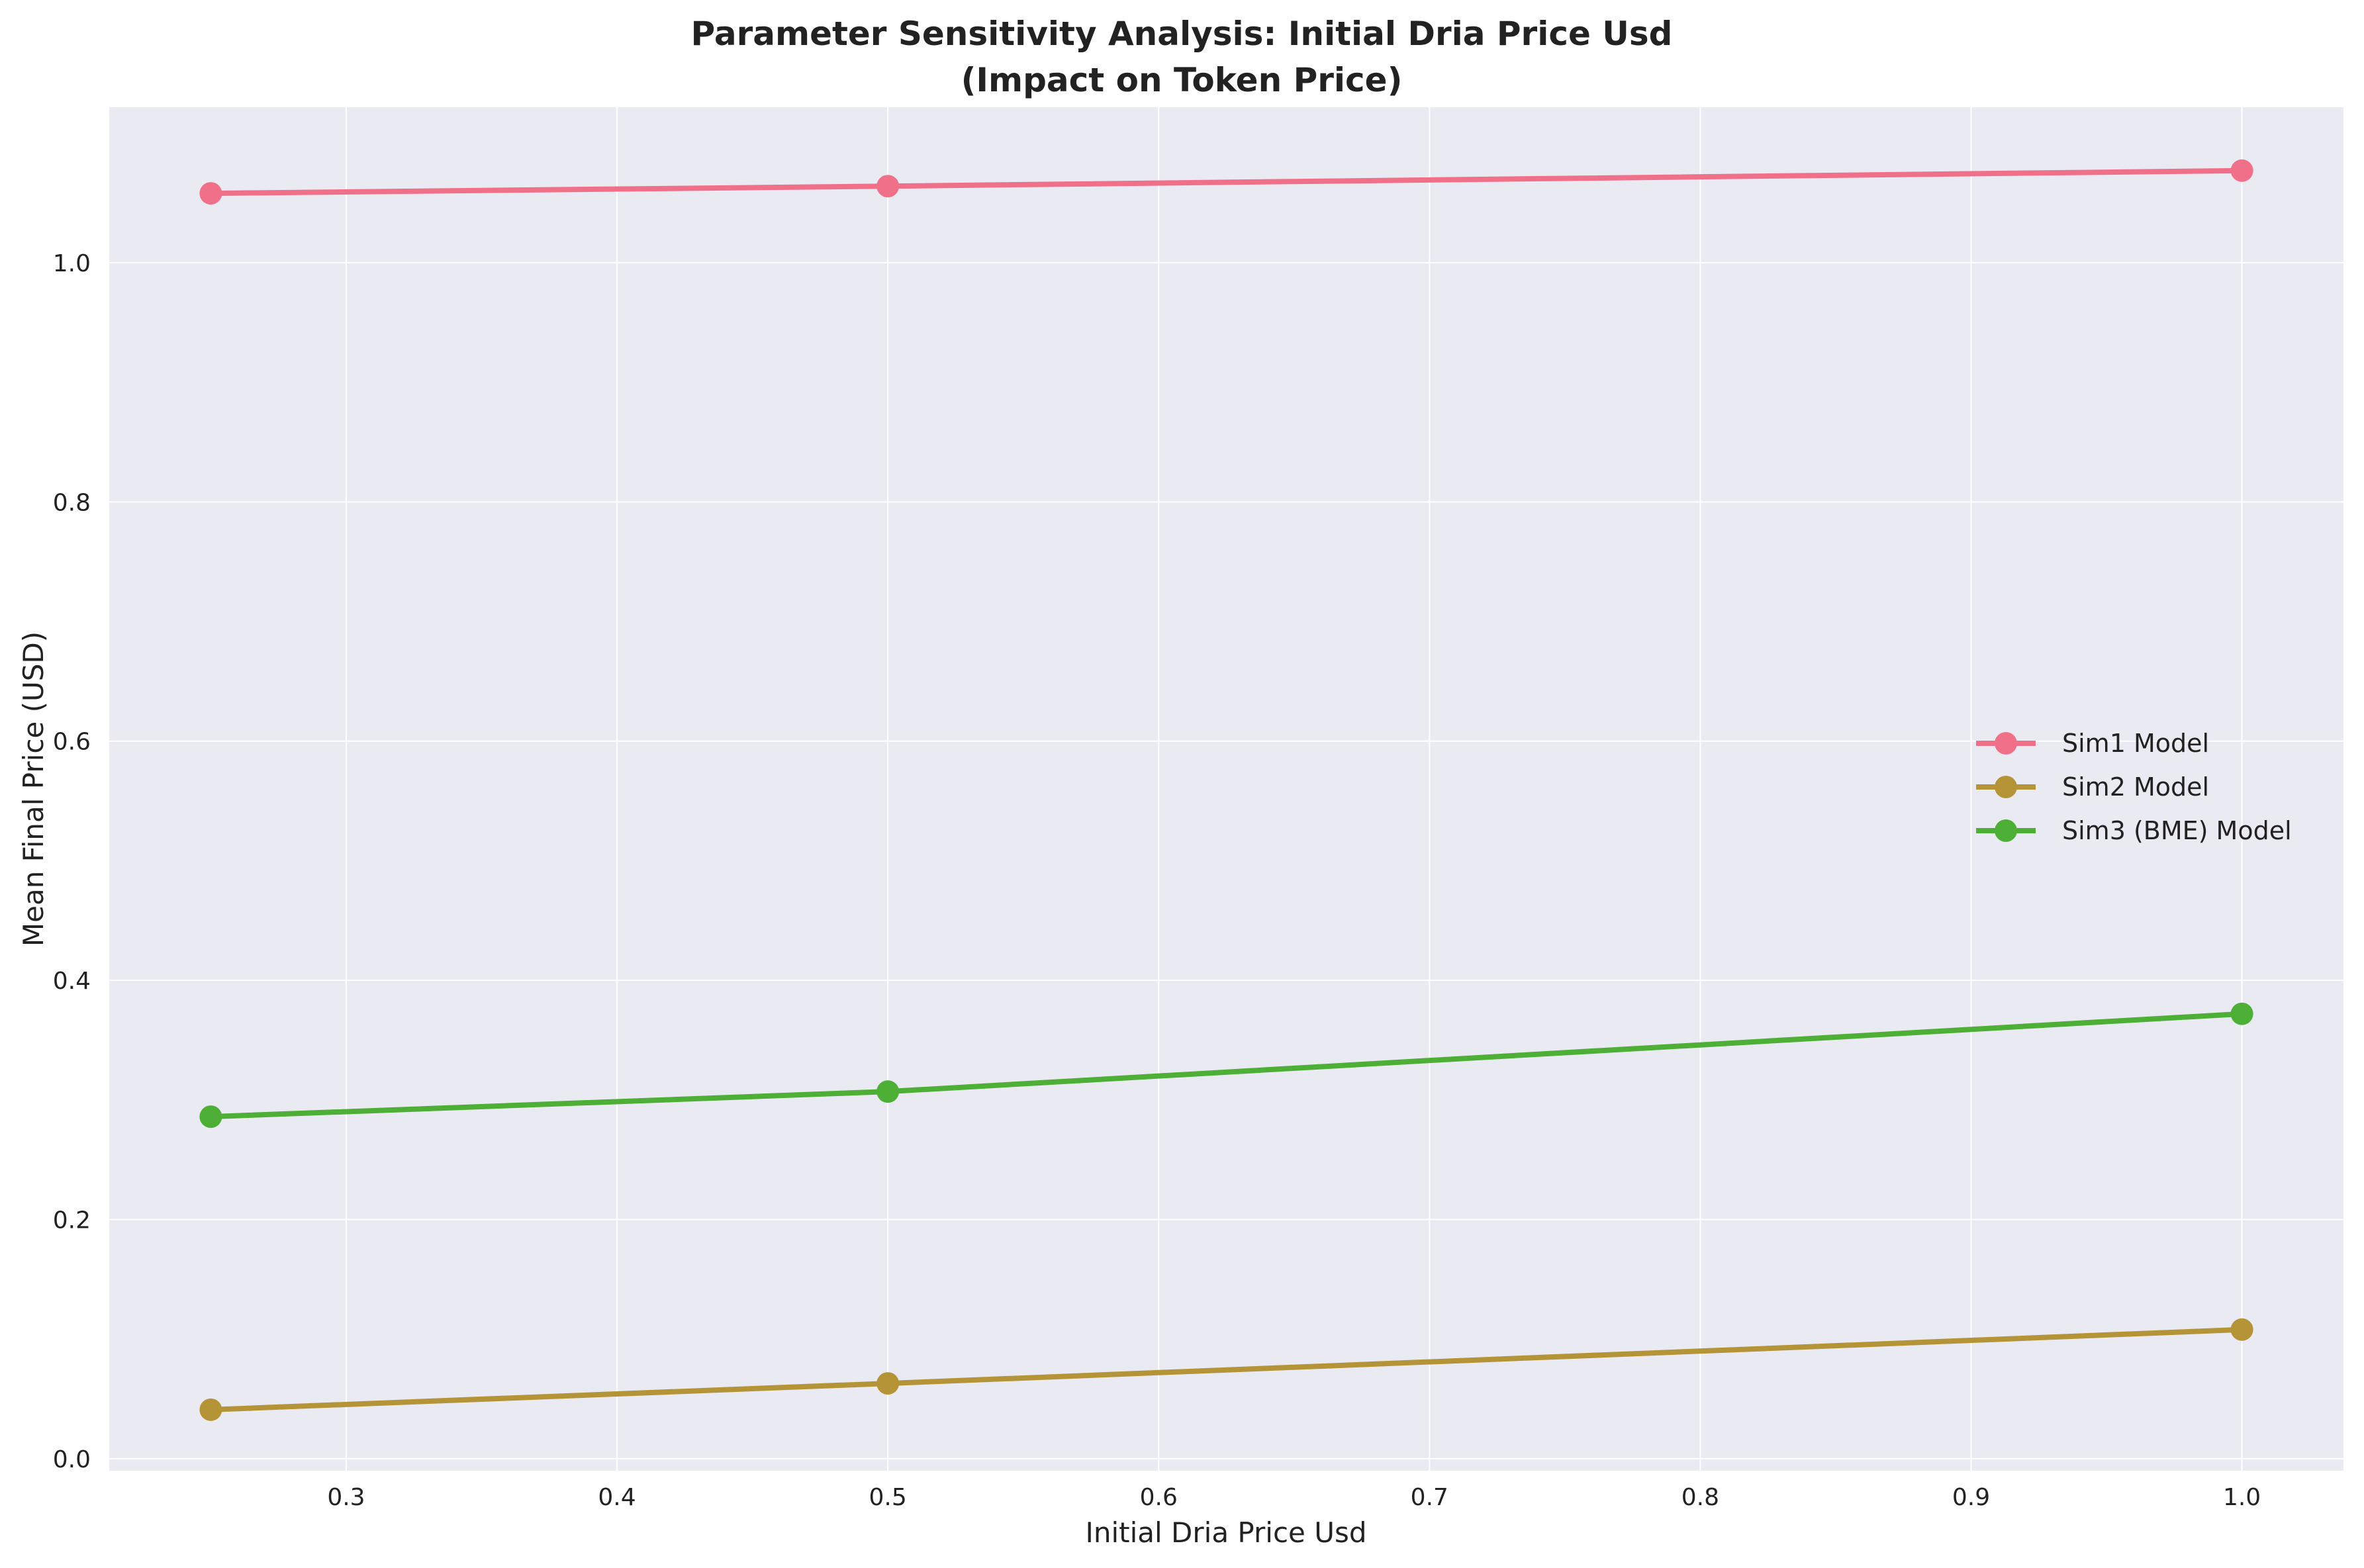 This screenshot has width=2364, height=1568. I want to click on y-tick-label: 0.2, so click(72, 1220).